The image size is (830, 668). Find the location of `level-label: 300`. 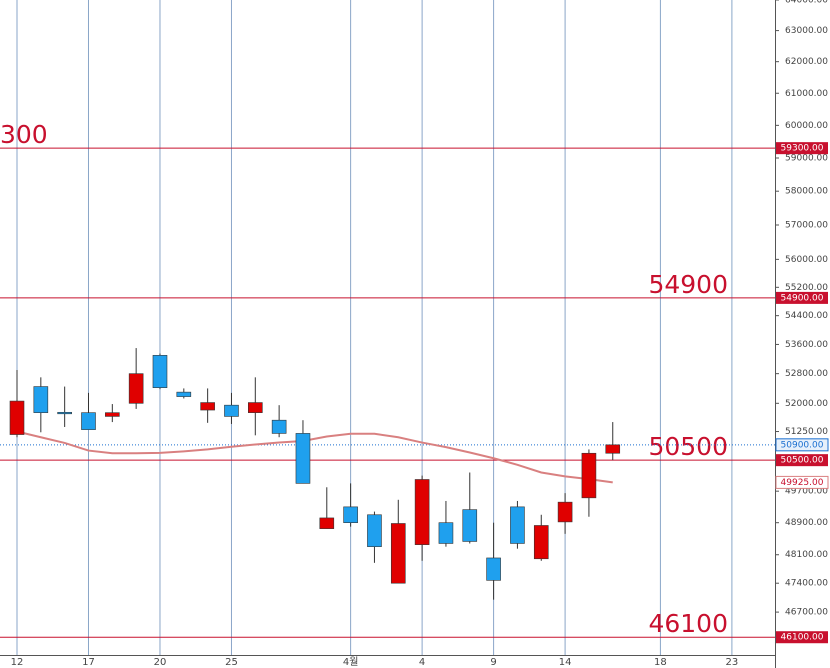

level-label: 300 is located at coordinates (24, 134).